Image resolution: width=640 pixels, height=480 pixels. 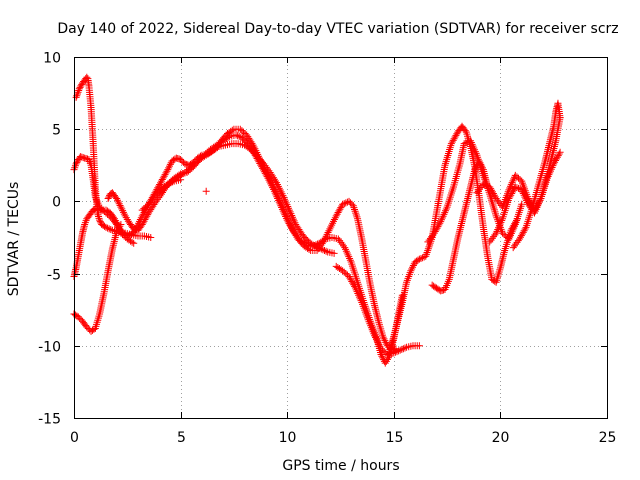 What do you see at coordinates (181, 438) in the screenshot?
I see `x-tick-label: 5` at bounding box center [181, 438].